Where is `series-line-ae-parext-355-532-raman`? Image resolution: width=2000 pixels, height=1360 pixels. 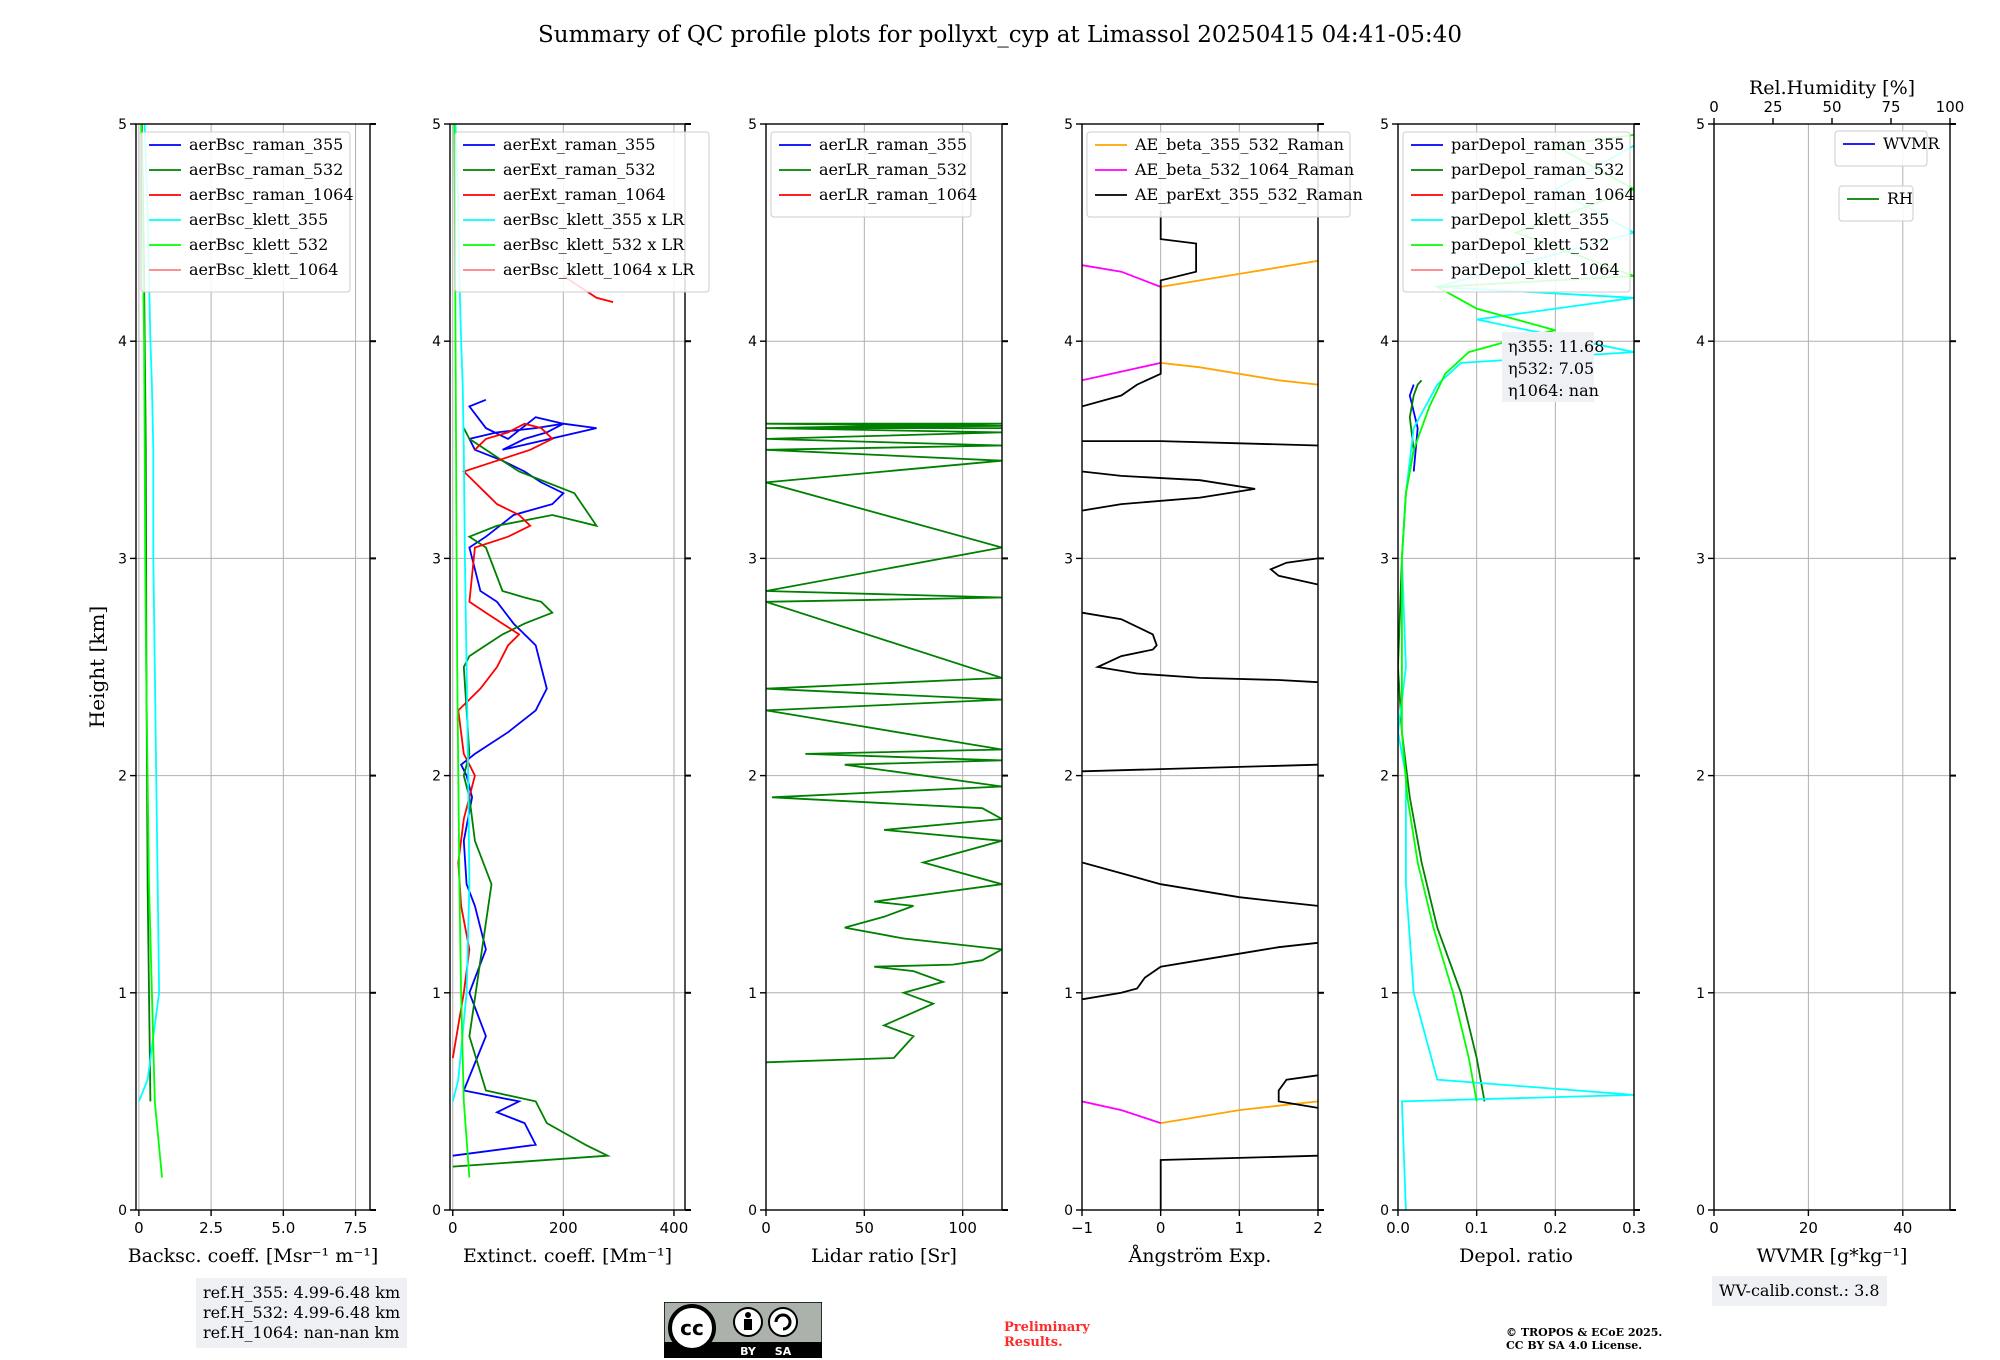
series-line-ae-parext-355-532-raman is located at coordinates (1238, 1182).